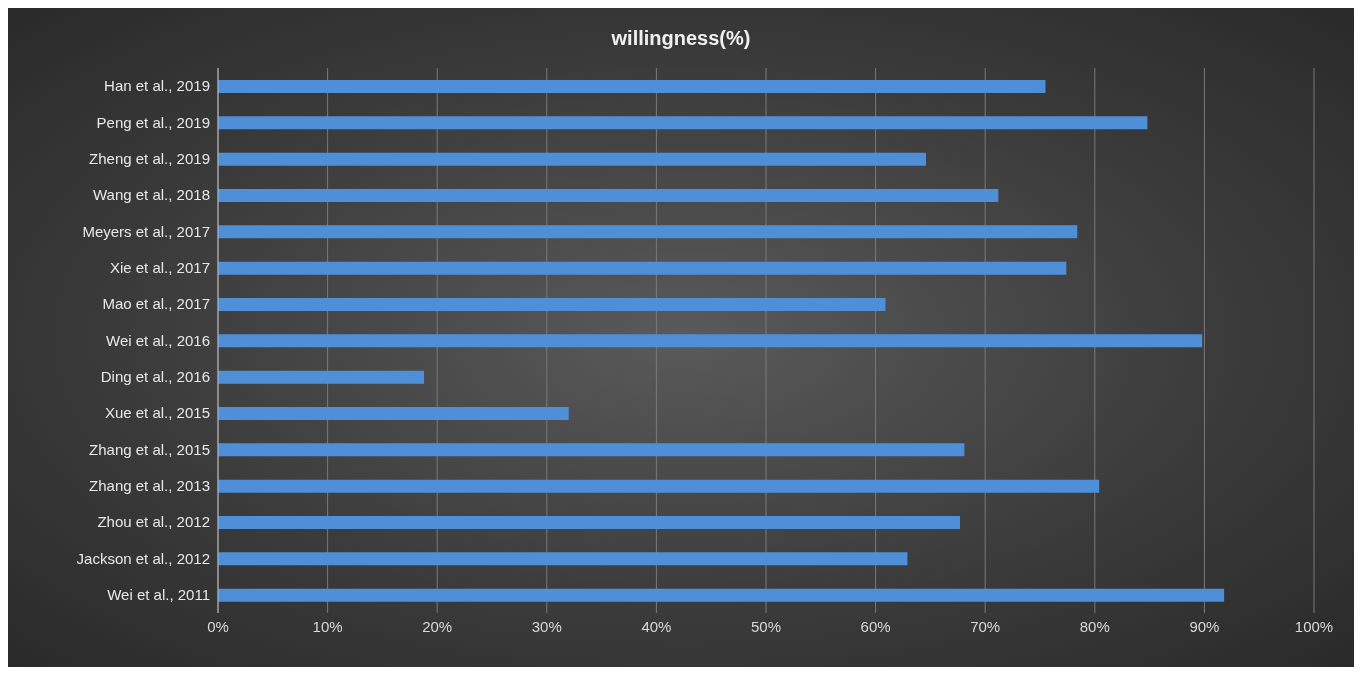 The image size is (1362, 675). What do you see at coordinates (151, 195) in the screenshot?
I see `y-tick-label: Wang et al., 2018` at bounding box center [151, 195].